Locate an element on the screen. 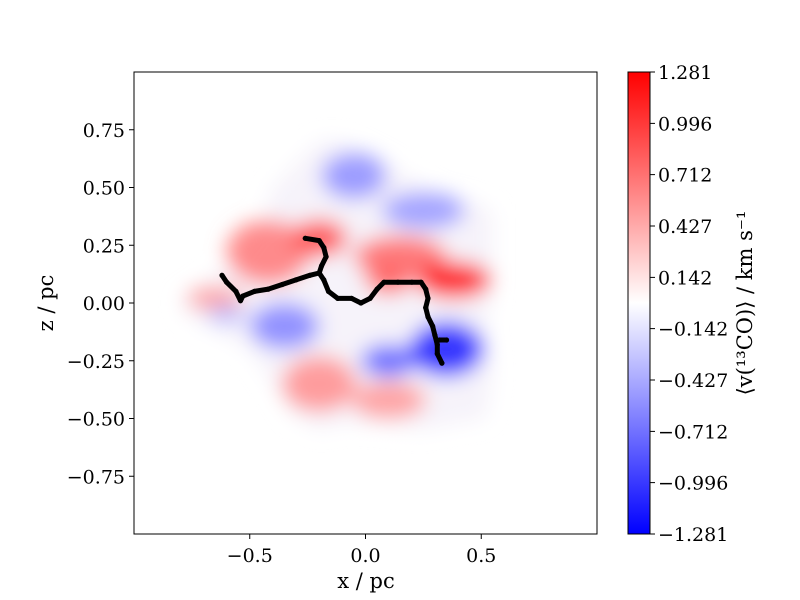 The image size is (800, 600). y-tick-label-4: −0.25 is located at coordinates (96, 362).